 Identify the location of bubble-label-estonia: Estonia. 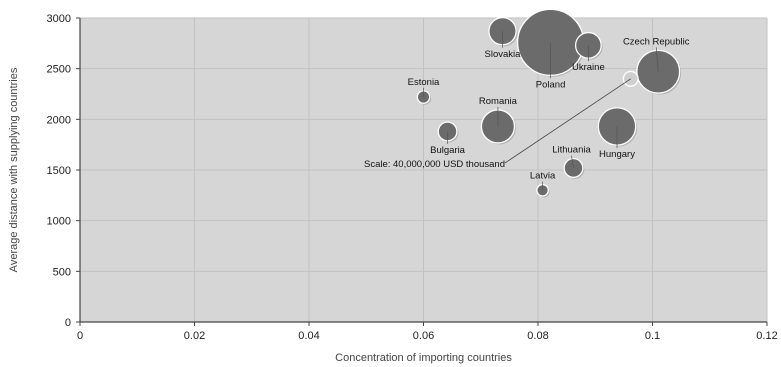
(424, 82).